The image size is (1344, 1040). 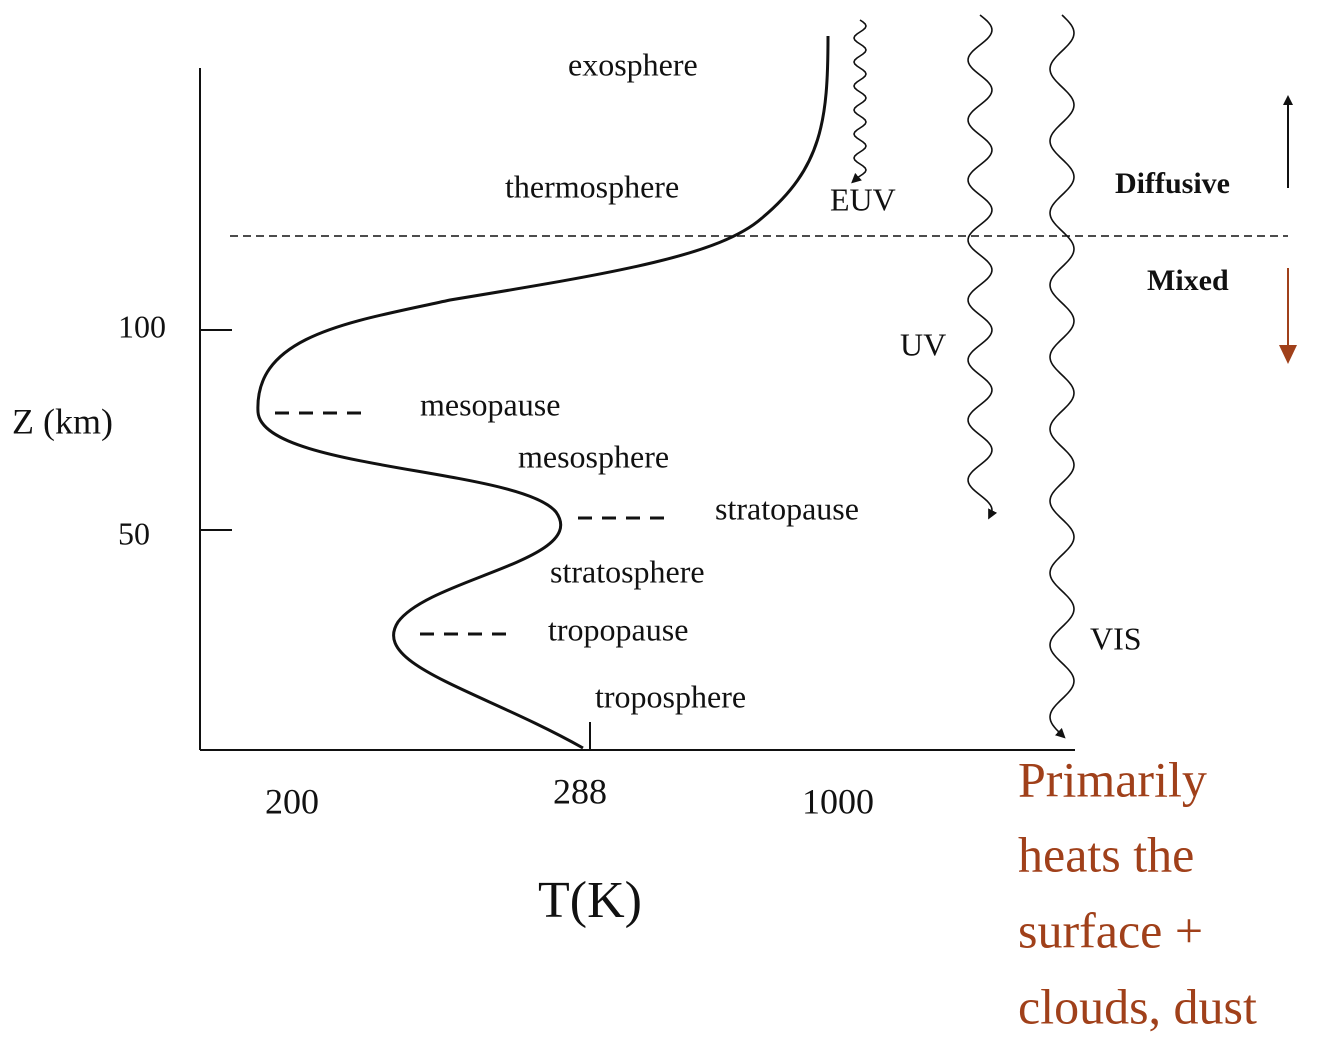 What do you see at coordinates (292, 801) in the screenshot?
I see `x-tick-label: 200` at bounding box center [292, 801].